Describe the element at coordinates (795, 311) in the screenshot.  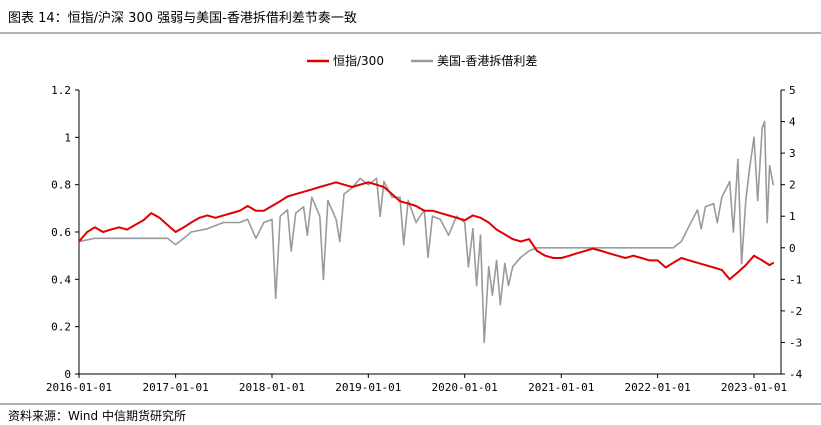
I see `right-tick-label: -2` at that location.